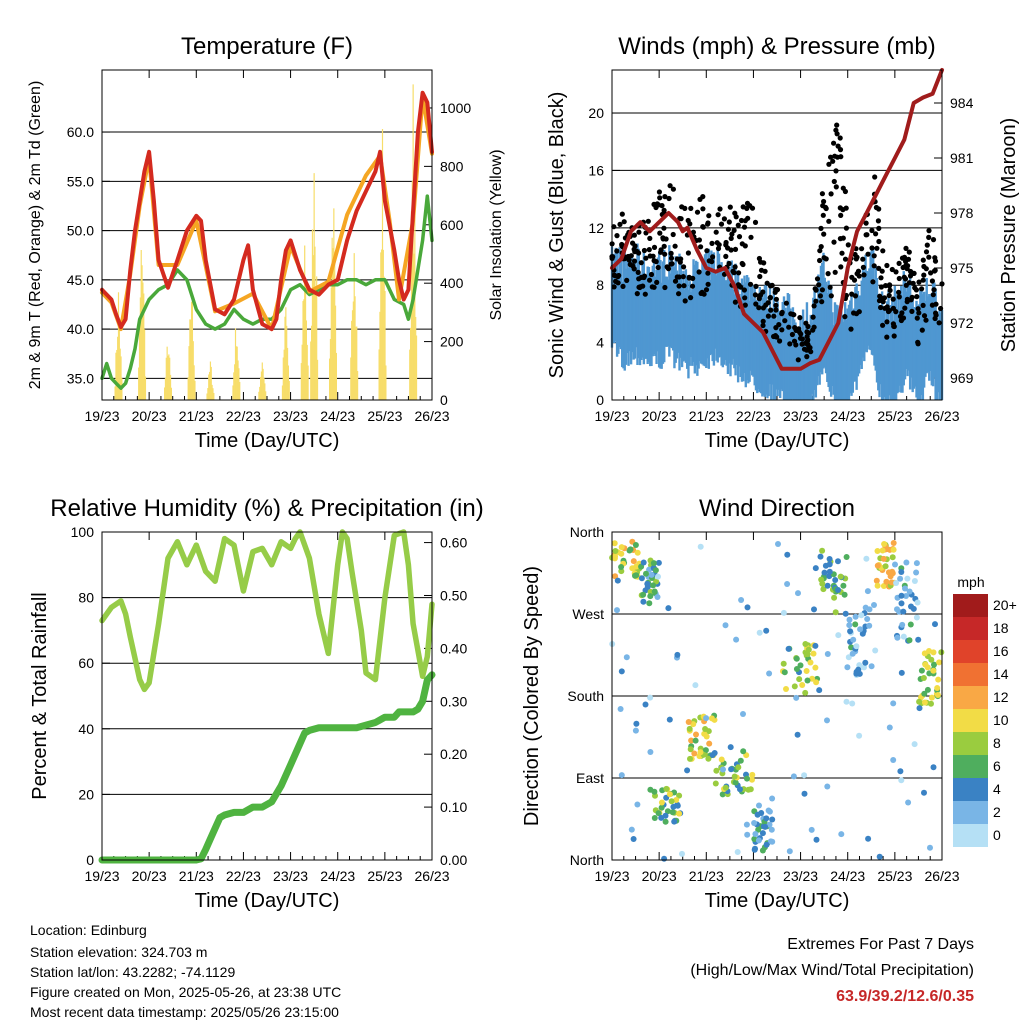 Image resolution: width=1024 pixels, height=1024 pixels. Describe the element at coordinates (337, 876) in the screenshot. I see `humidity-xtick-label-5: 24/23` at that location.